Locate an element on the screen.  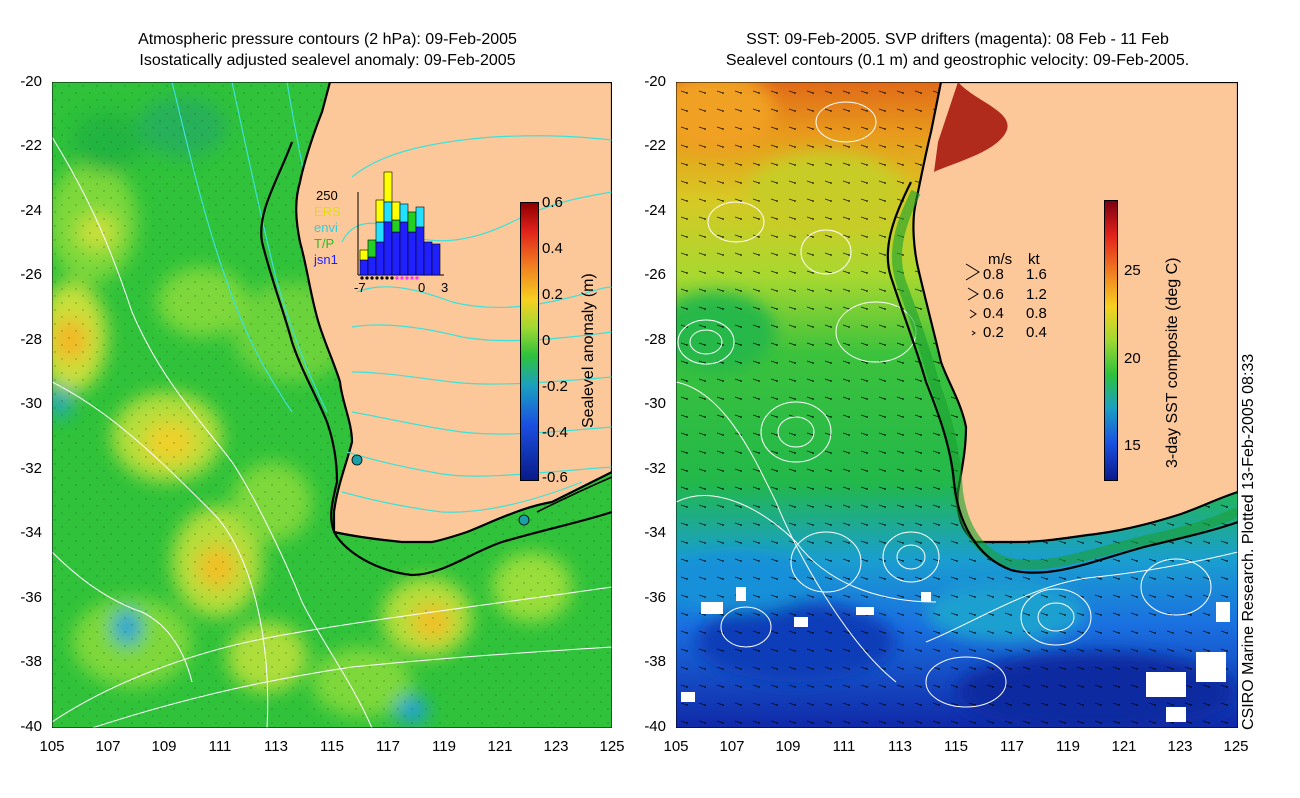
lon-tick-right: 117 is located at coordinates (1012, 746).